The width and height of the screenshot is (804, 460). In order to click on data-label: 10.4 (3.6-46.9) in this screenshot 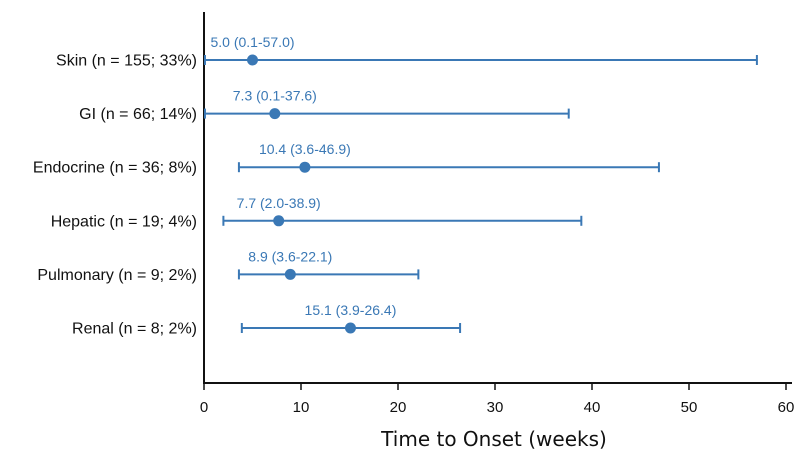, I will do `click(305, 149)`.